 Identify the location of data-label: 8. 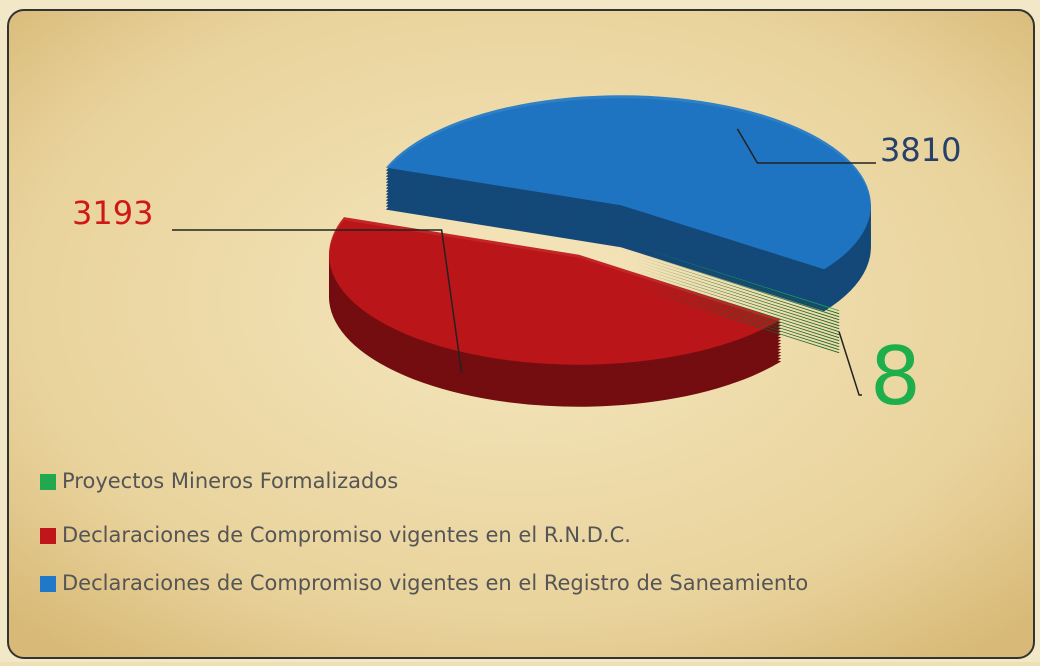
(895, 376).